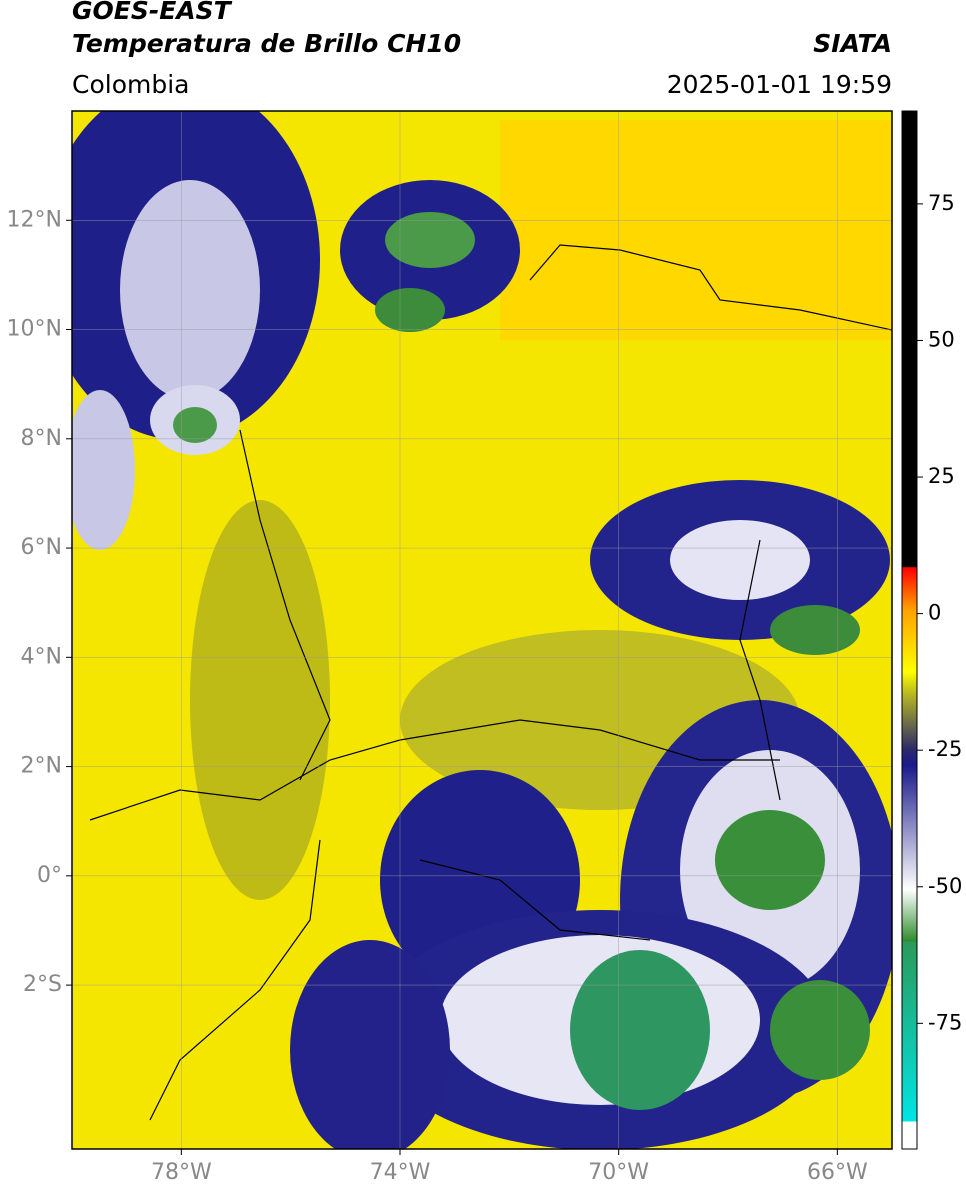 Image resolution: width=966 pixels, height=1190 pixels. I want to click on x-tick-label: 78°W, so click(181, 1172).